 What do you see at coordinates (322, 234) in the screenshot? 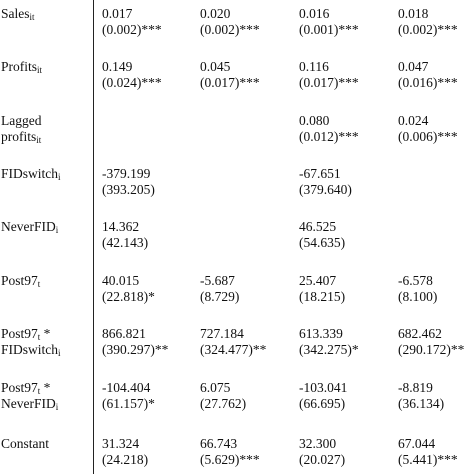
I see `table-cell: 46.525 (54.635)` at bounding box center [322, 234].